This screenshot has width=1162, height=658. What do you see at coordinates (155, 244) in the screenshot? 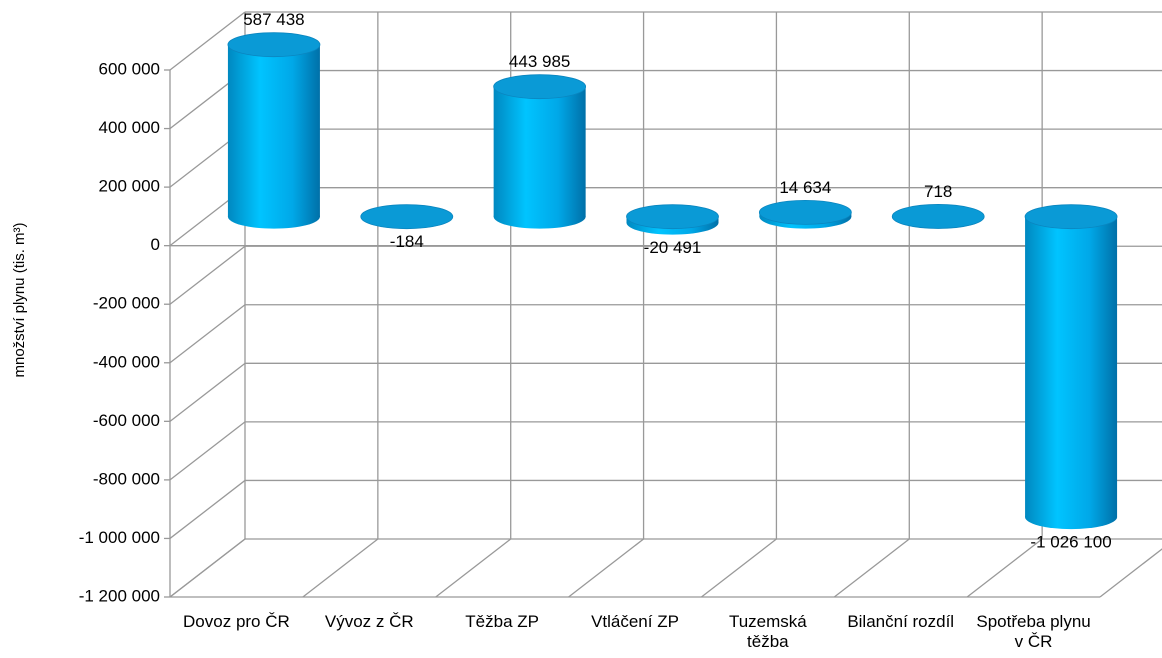
I see `y-tick-label: 0` at bounding box center [155, 244].